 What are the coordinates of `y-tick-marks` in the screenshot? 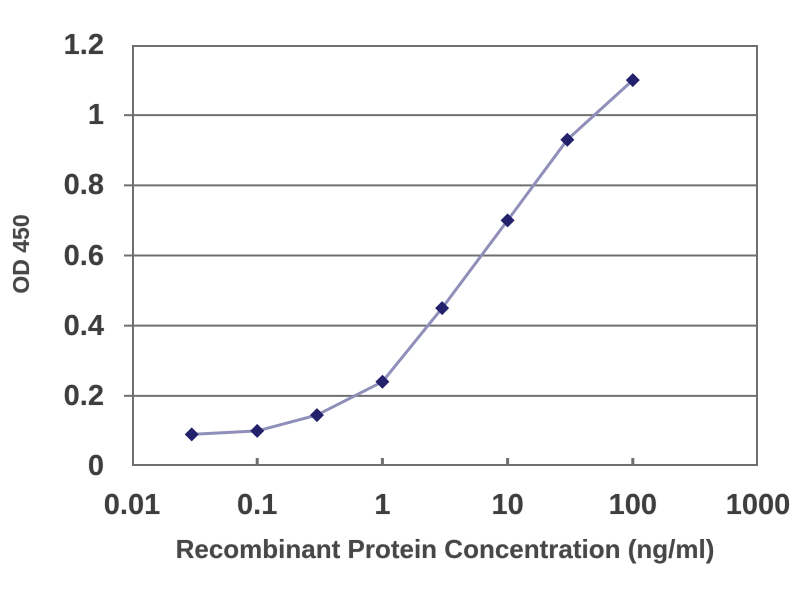 It's located at (128, 255).